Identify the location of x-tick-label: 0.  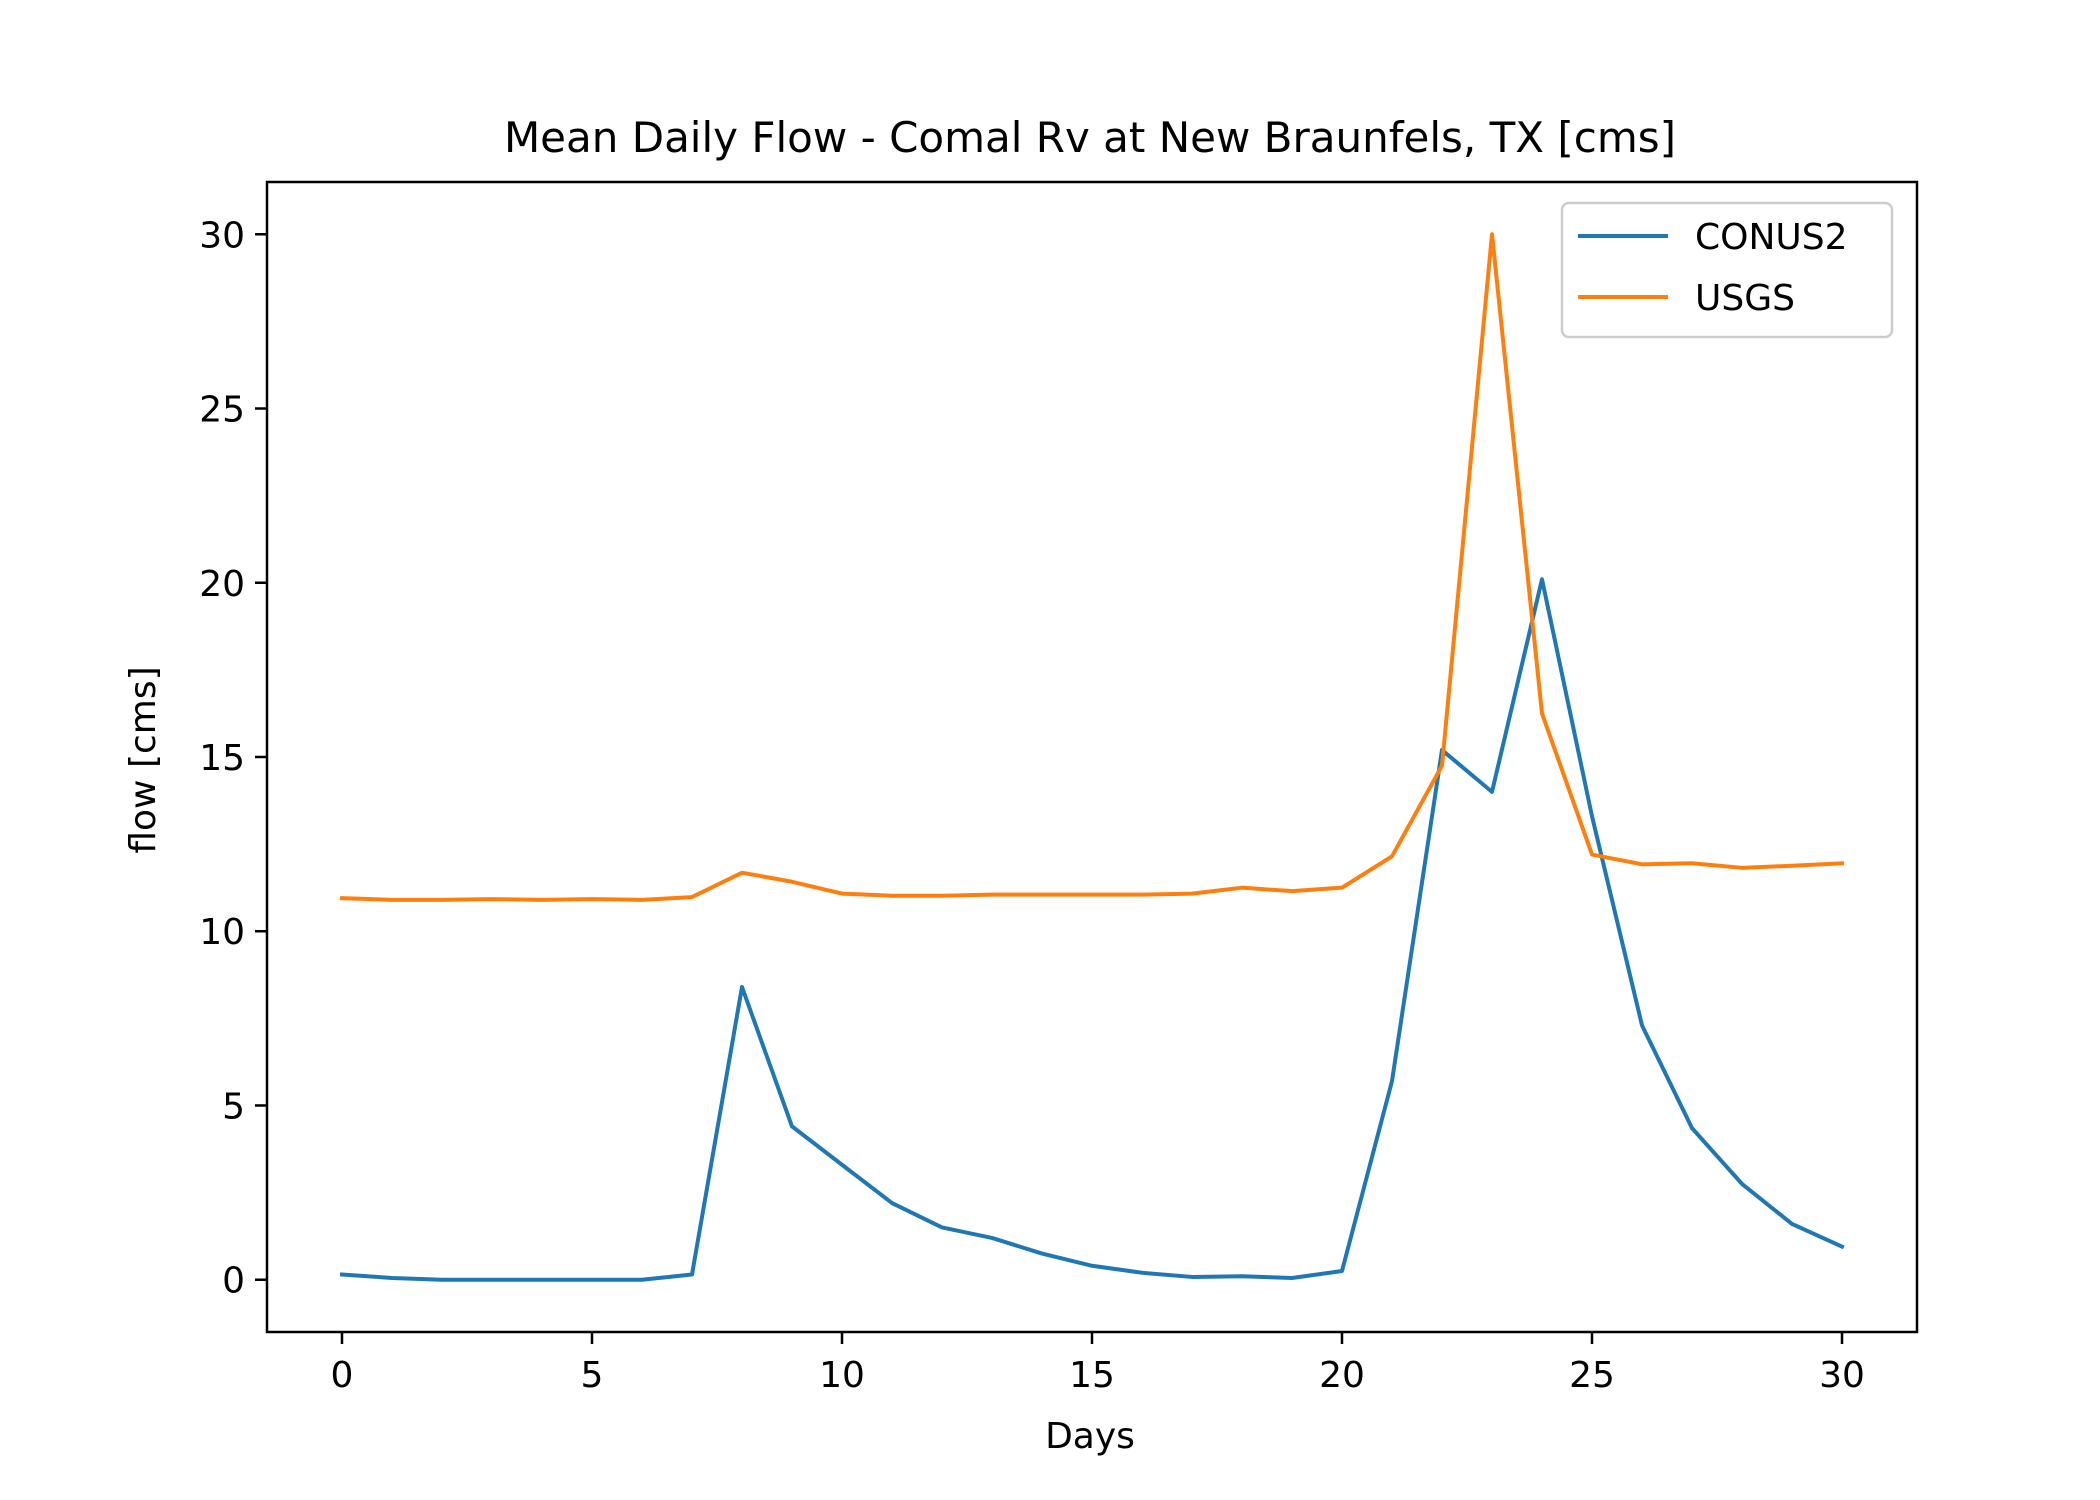
(342, 1375).